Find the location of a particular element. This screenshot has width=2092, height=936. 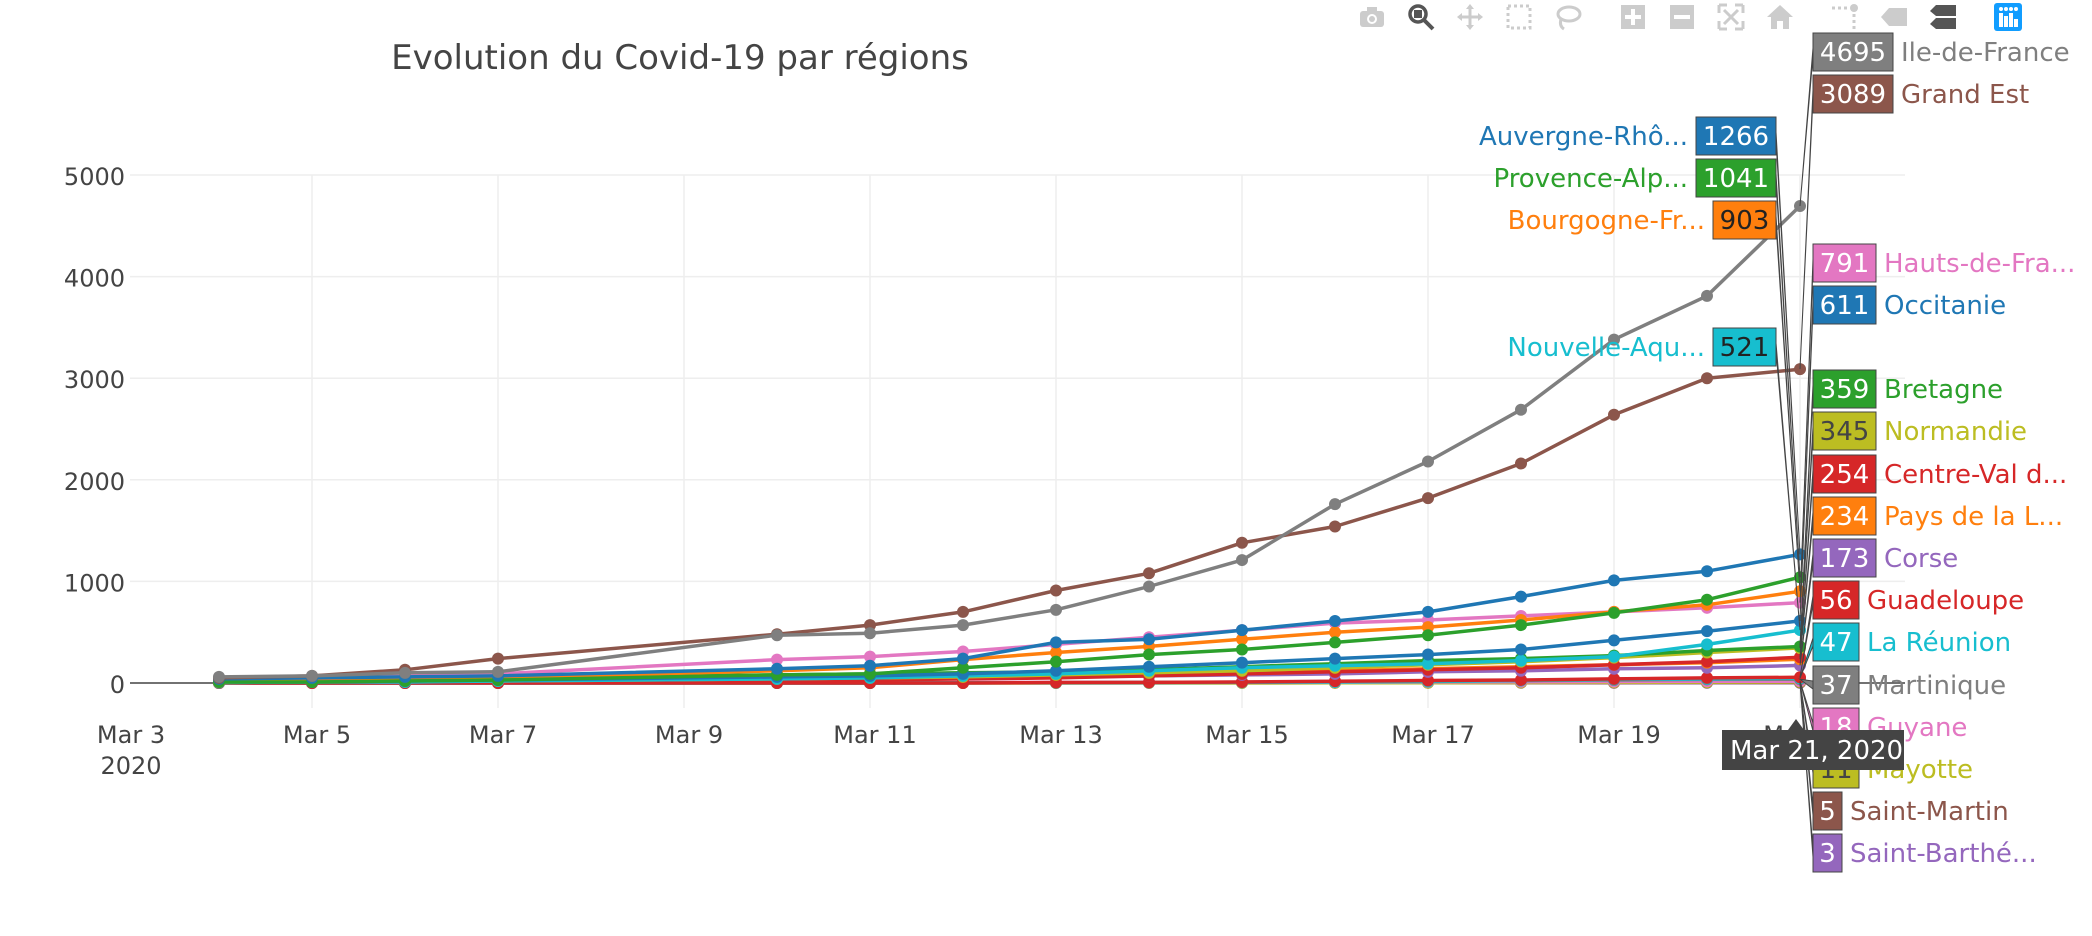

x-tick-label: Mar 7 is located at coordinates (503, 735).